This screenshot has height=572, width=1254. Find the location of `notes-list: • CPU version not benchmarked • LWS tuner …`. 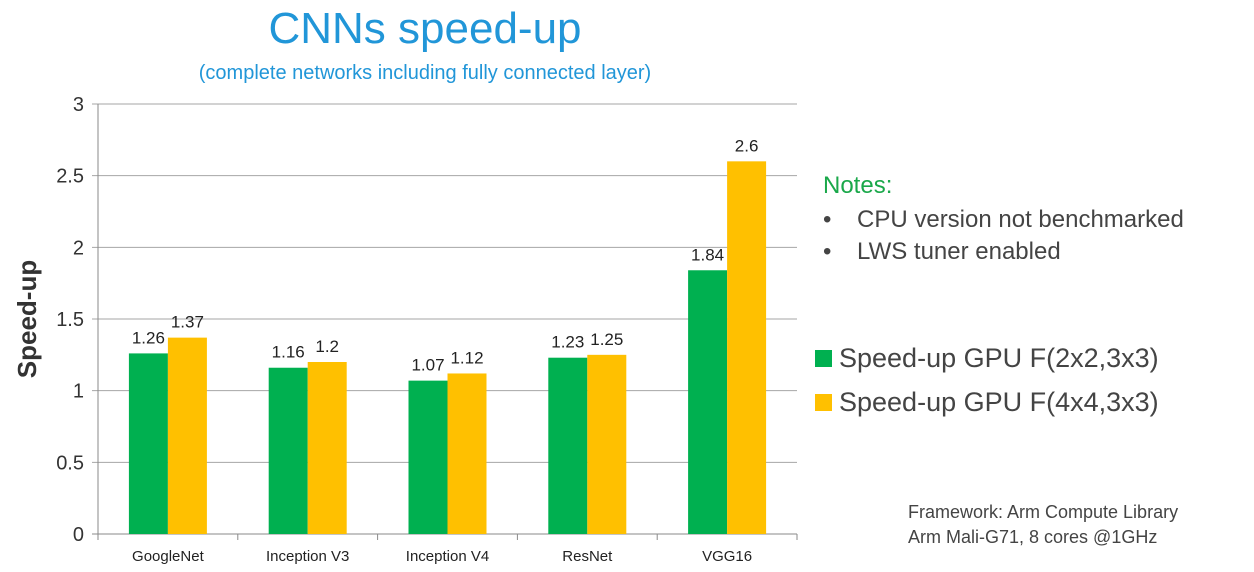

notes-list: • CPU version not benchmarked • LWS tuner … is located at coordinates (1003, 236).